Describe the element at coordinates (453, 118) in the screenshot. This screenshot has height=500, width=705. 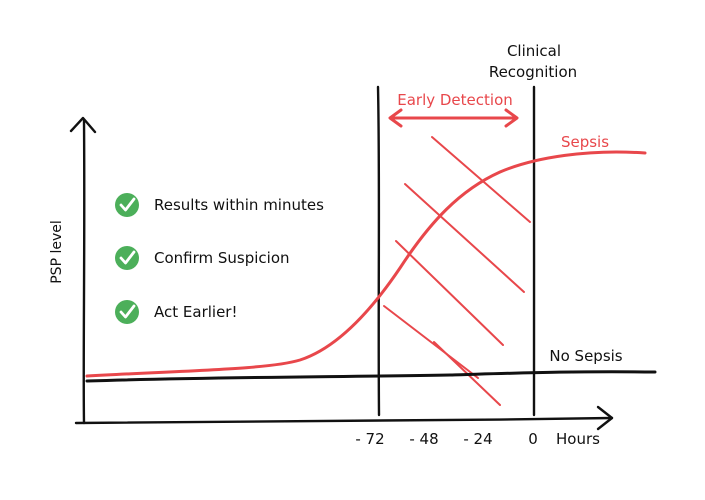
I see `early-detection-arrow` at that location.